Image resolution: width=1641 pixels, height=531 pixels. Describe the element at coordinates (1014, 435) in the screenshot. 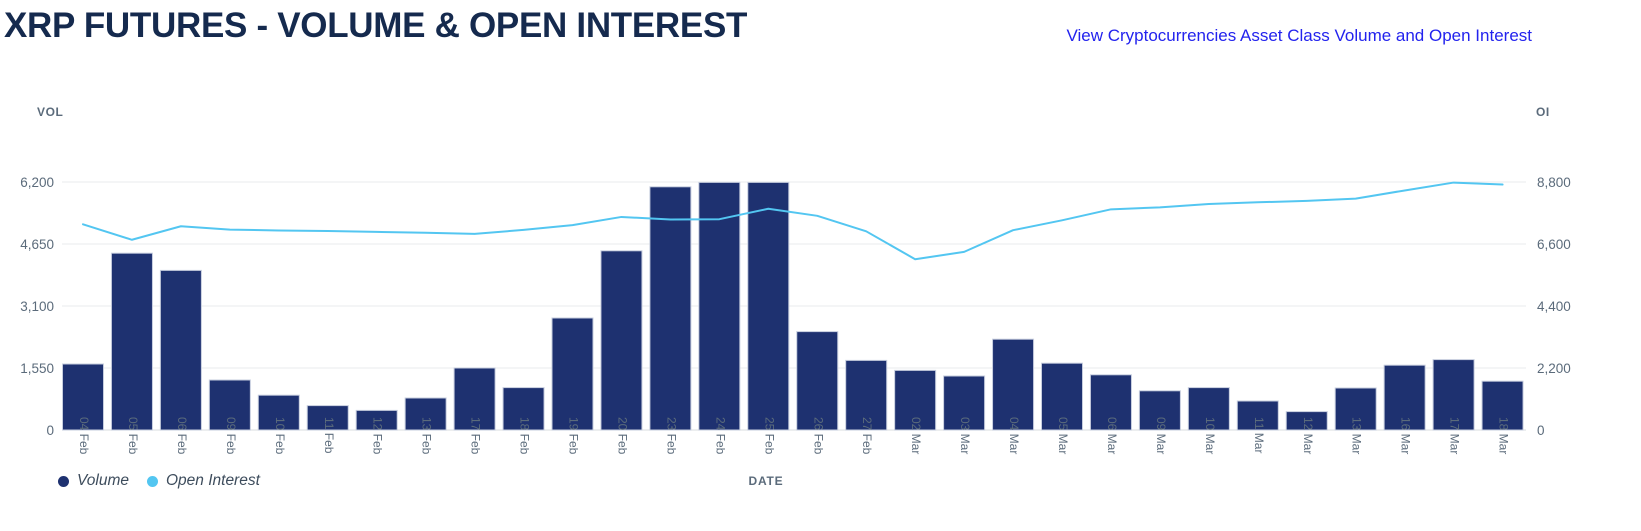

I see `x-axis-tick-label: 04 Mar` at that location.